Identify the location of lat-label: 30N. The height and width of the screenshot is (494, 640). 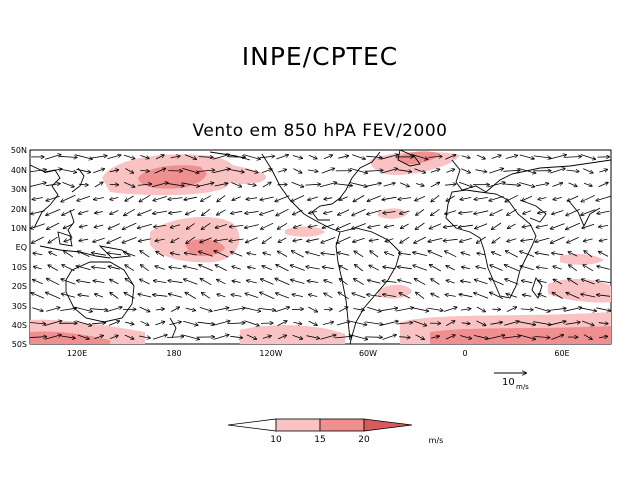
(19, 189).